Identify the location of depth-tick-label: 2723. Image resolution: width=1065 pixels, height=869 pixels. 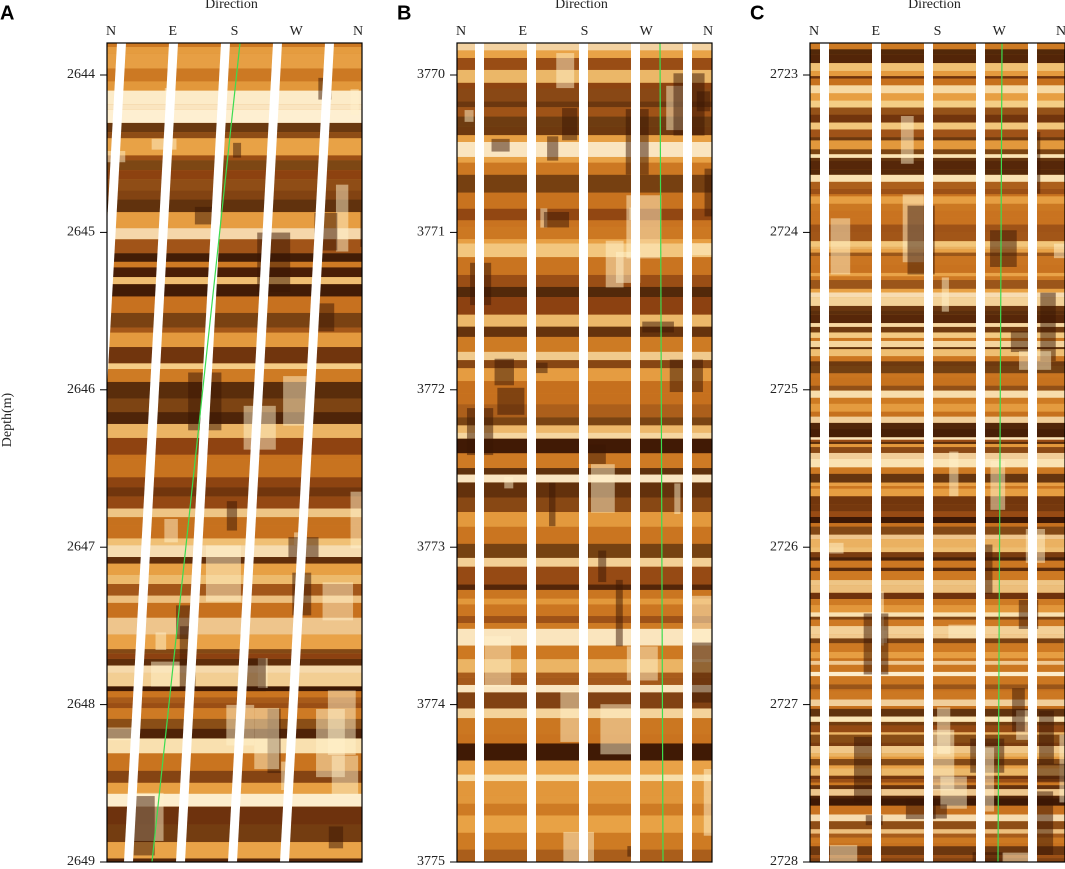
(784, 74).